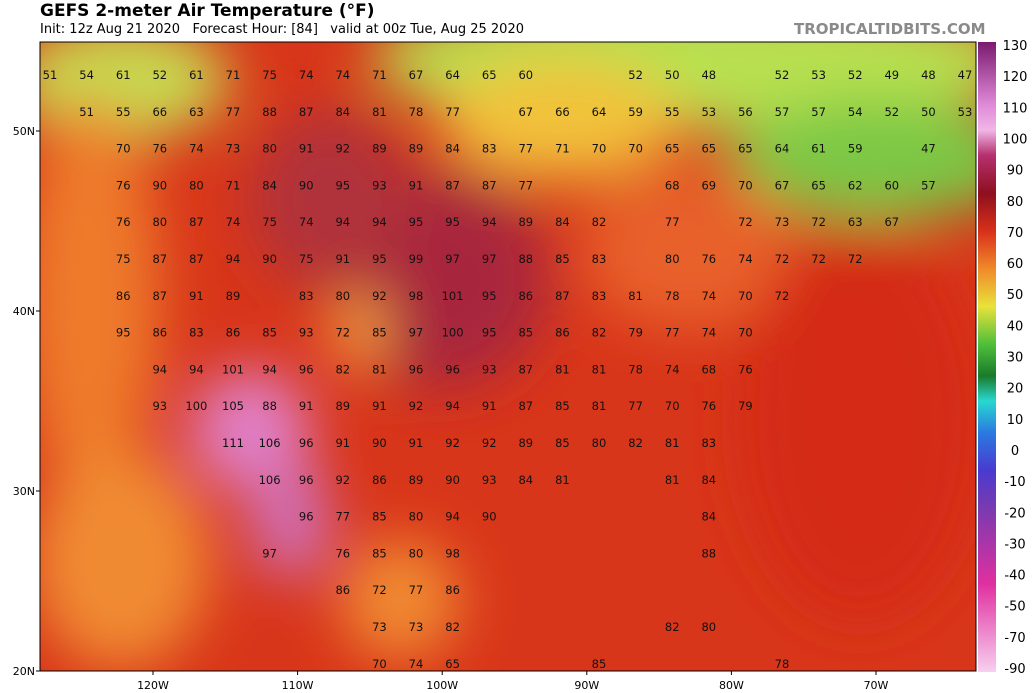 This screenshot has height=693, width=1033. Describe the element at coordinates (928, 149) in the screenshot. I see `temperature-label: 47` at that location.